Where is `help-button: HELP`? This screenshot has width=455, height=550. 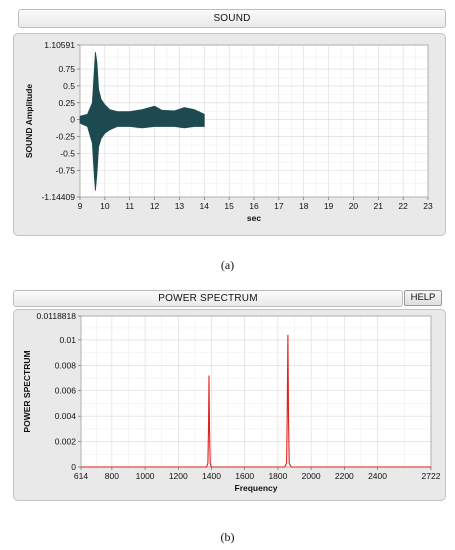
help-button: HELP is located at coordinates (423, 298).